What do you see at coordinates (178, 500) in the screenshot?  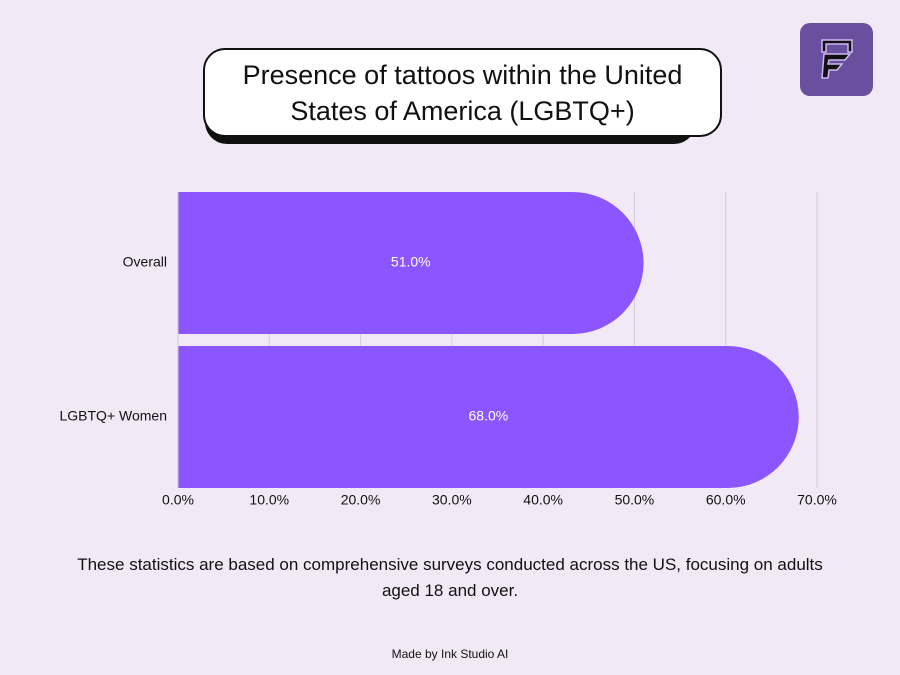 I see `x-tick-label: 0.0%` at bounding box center [178, 500].